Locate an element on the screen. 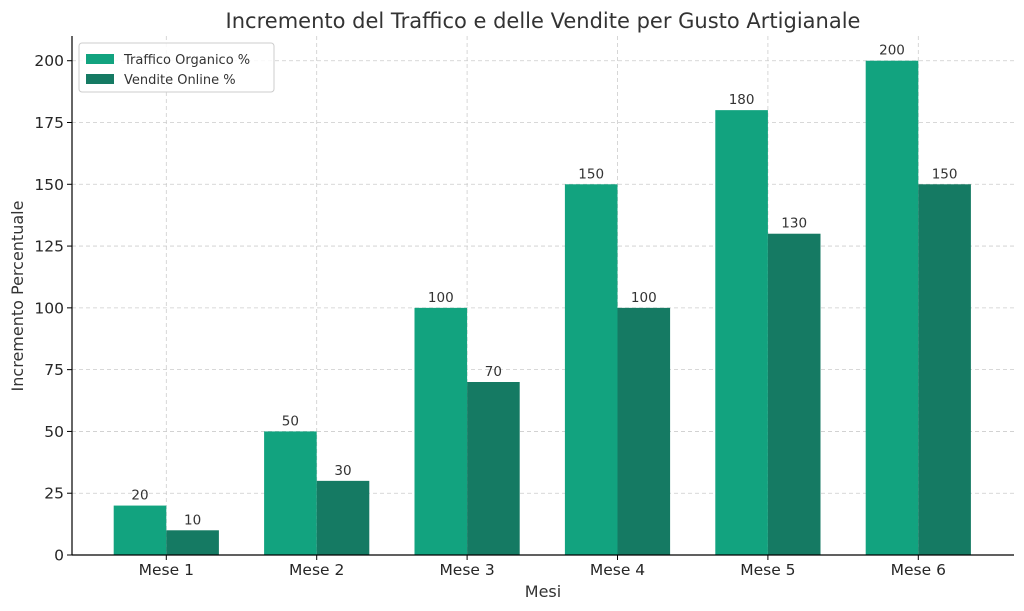 This screenshot has height=611, width=1024. data-label: 20 is located at coordinates (139, 496).